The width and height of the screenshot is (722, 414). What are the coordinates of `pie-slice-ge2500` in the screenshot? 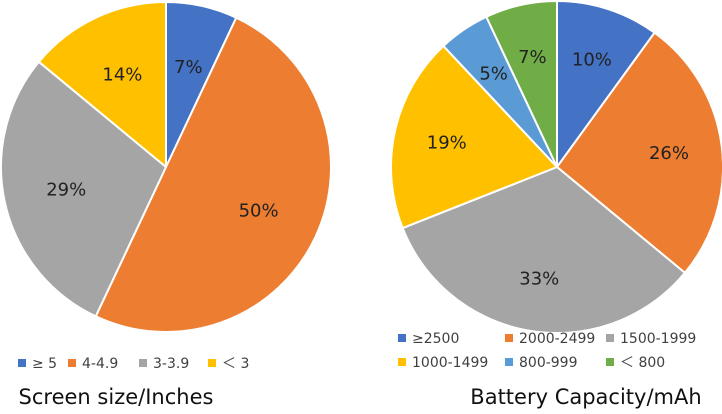 It's located at (606, 84).